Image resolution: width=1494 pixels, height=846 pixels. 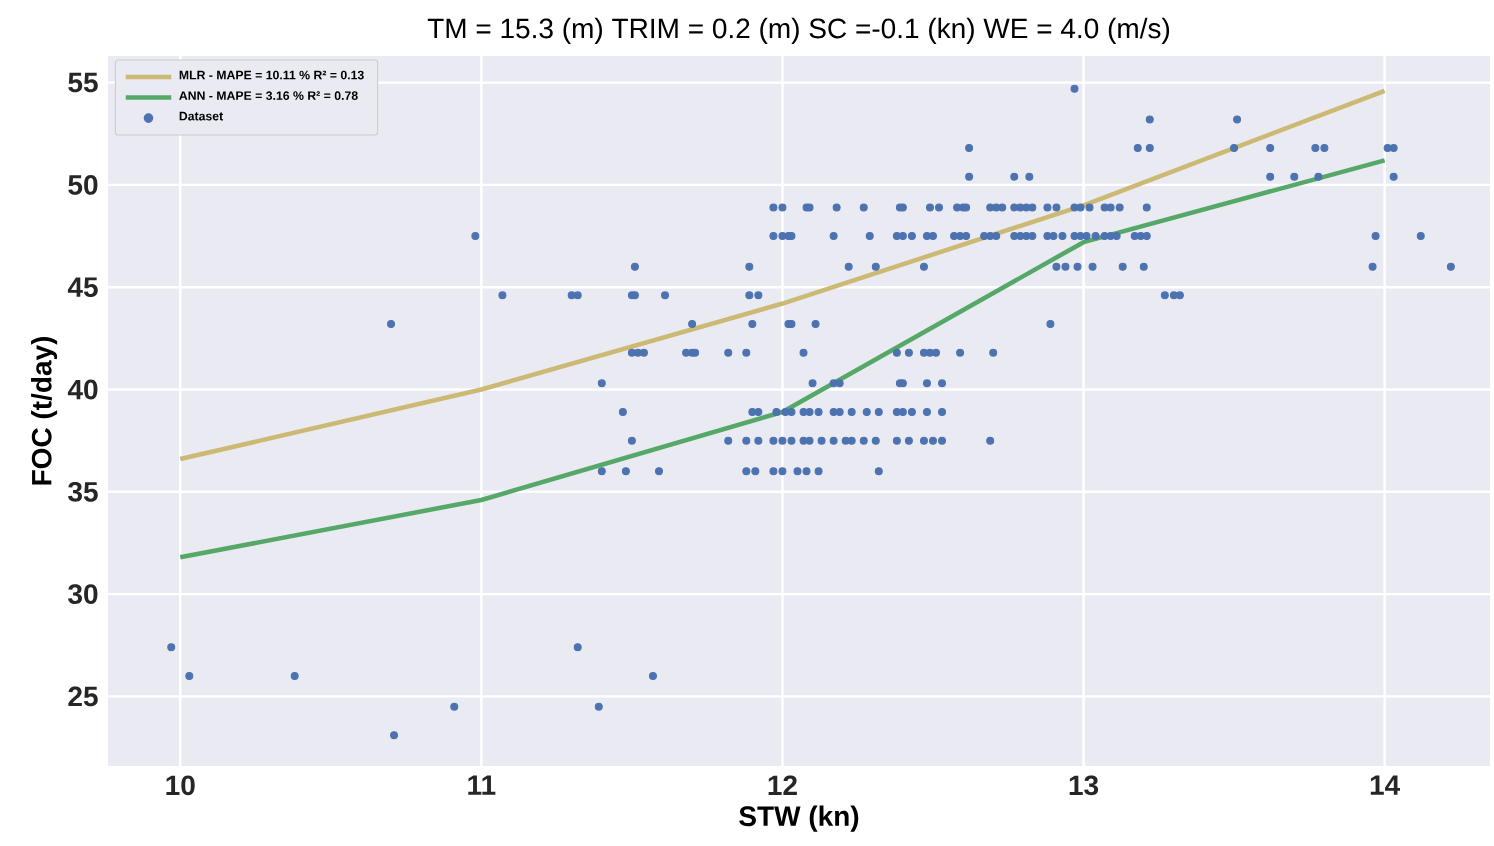 I want to click on y-tick-label: 50, so click(x=83, y=184).